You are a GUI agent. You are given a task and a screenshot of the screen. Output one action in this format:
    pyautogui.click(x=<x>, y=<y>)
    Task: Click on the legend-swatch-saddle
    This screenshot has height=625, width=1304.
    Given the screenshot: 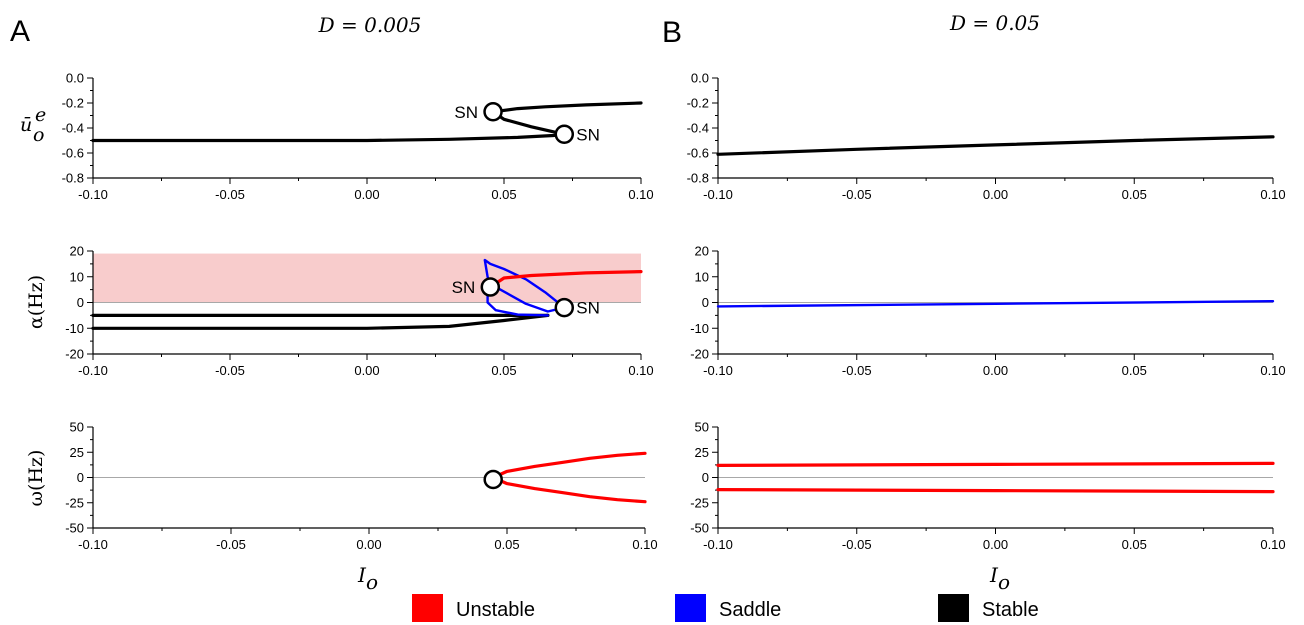 What is the action you would take?
    pyautogui.click(x=690, y=608)
    